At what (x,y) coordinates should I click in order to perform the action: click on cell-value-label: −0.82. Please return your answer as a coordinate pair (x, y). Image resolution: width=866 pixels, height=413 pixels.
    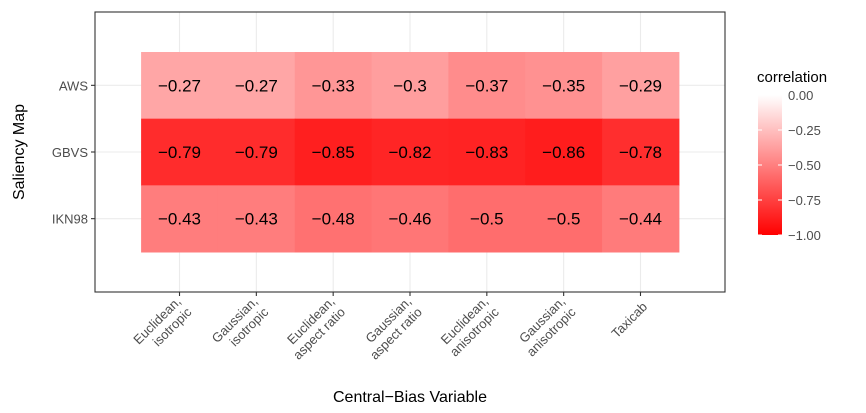
    Looking at the image, I should click on (409, 152).